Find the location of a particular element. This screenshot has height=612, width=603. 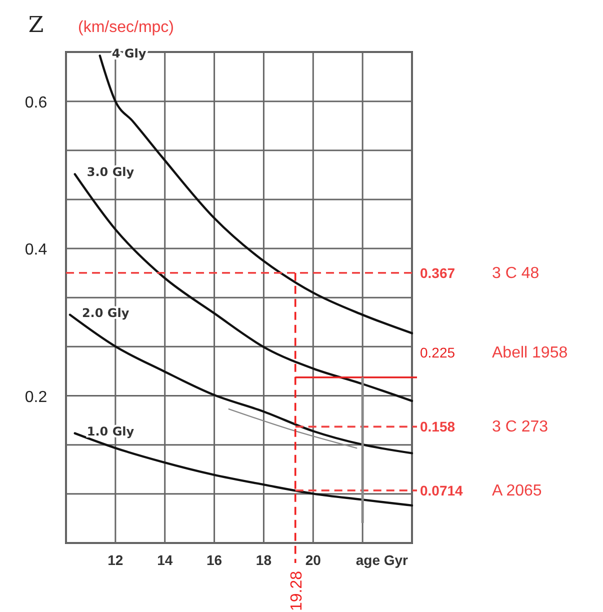

x-tick-label: 16 is located at coordinates (214, 560).